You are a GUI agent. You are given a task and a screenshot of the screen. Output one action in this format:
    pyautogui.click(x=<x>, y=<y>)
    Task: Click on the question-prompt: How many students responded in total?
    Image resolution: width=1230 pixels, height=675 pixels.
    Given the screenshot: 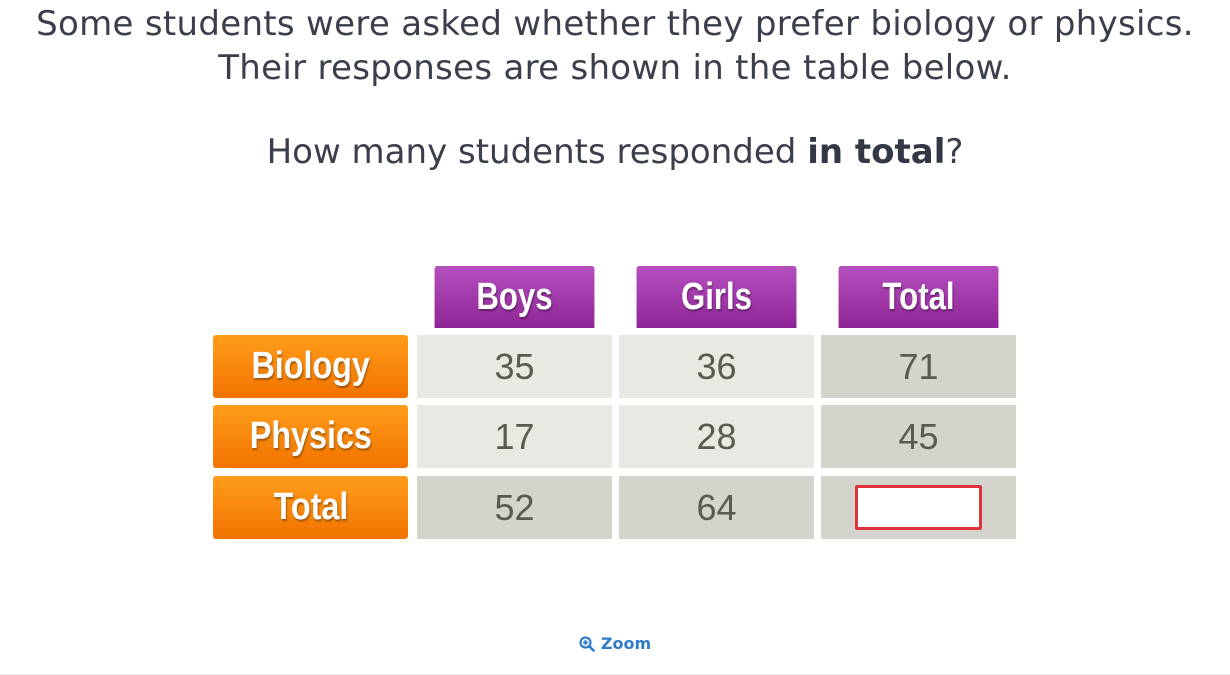 What is the action you would take?
    pyautogui.click(x=615, y=152)
    